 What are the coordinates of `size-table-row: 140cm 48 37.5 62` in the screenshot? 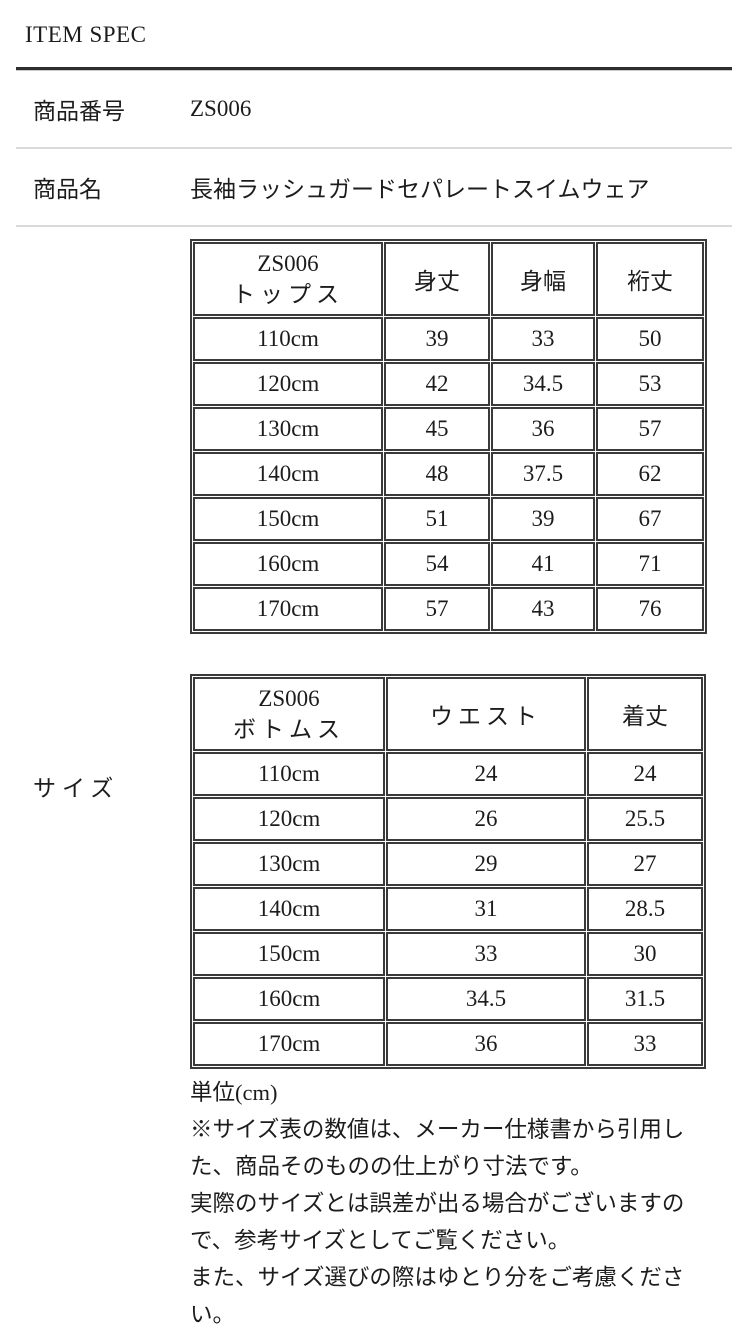 It's located at (448, 474).